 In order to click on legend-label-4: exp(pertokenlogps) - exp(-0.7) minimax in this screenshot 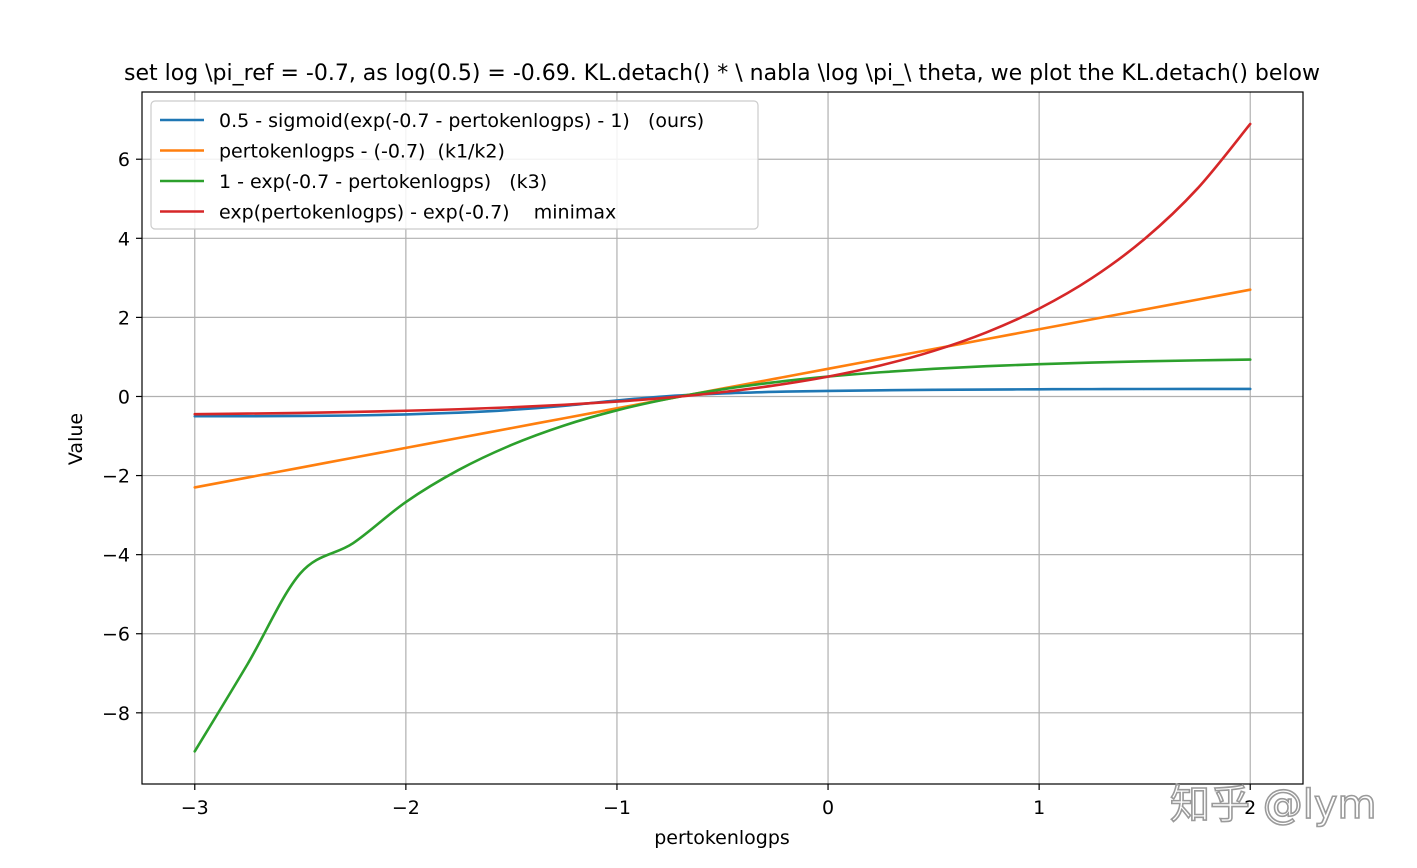, I will do `click(417, 213)`.